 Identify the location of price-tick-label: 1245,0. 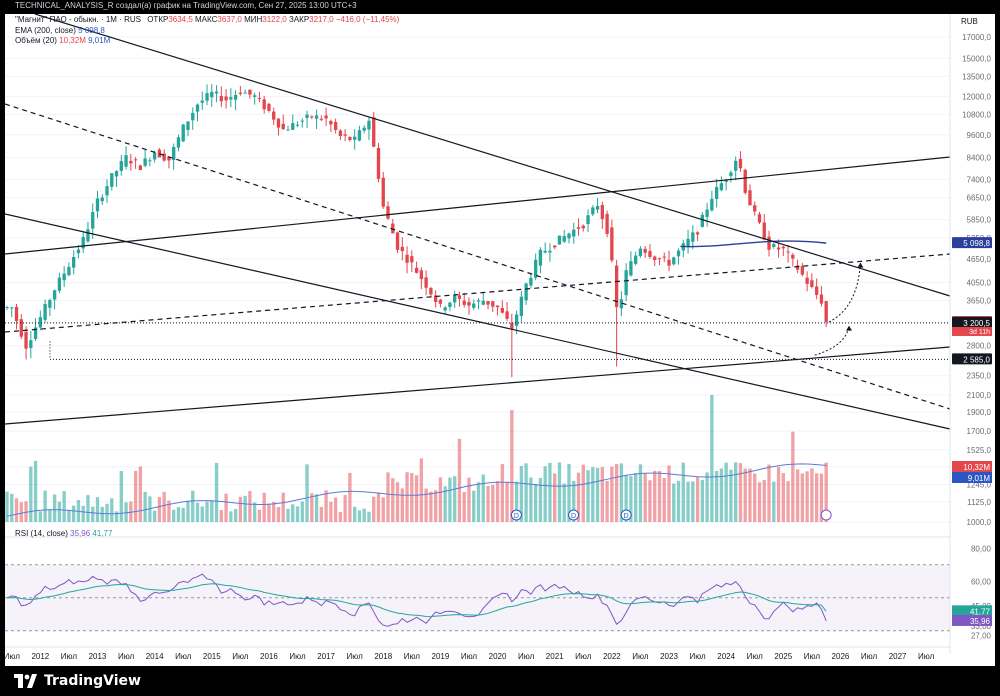
(979, 484).